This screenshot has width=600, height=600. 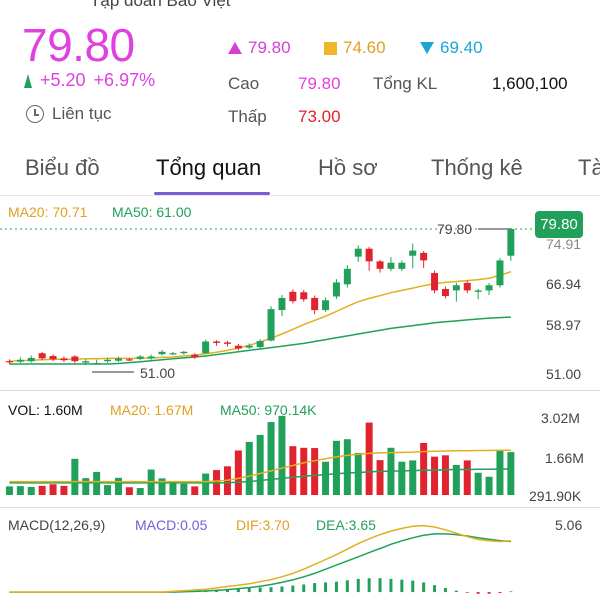 I want to click on macd-value: MACD:0.05, so click(x=171, y=525).